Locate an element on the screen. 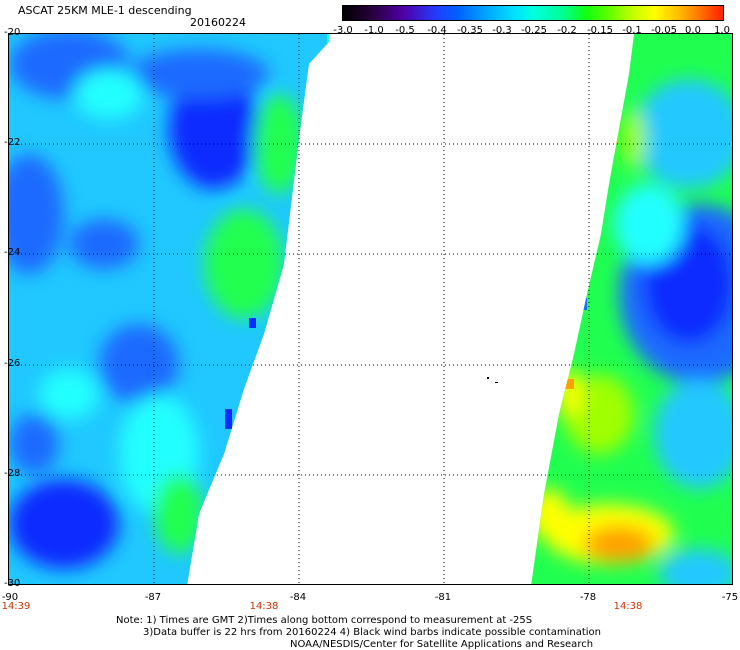 The height and width of the screenshot is (650, 740). colorbar-label: -0.1 is located at coordinates (632, 30).